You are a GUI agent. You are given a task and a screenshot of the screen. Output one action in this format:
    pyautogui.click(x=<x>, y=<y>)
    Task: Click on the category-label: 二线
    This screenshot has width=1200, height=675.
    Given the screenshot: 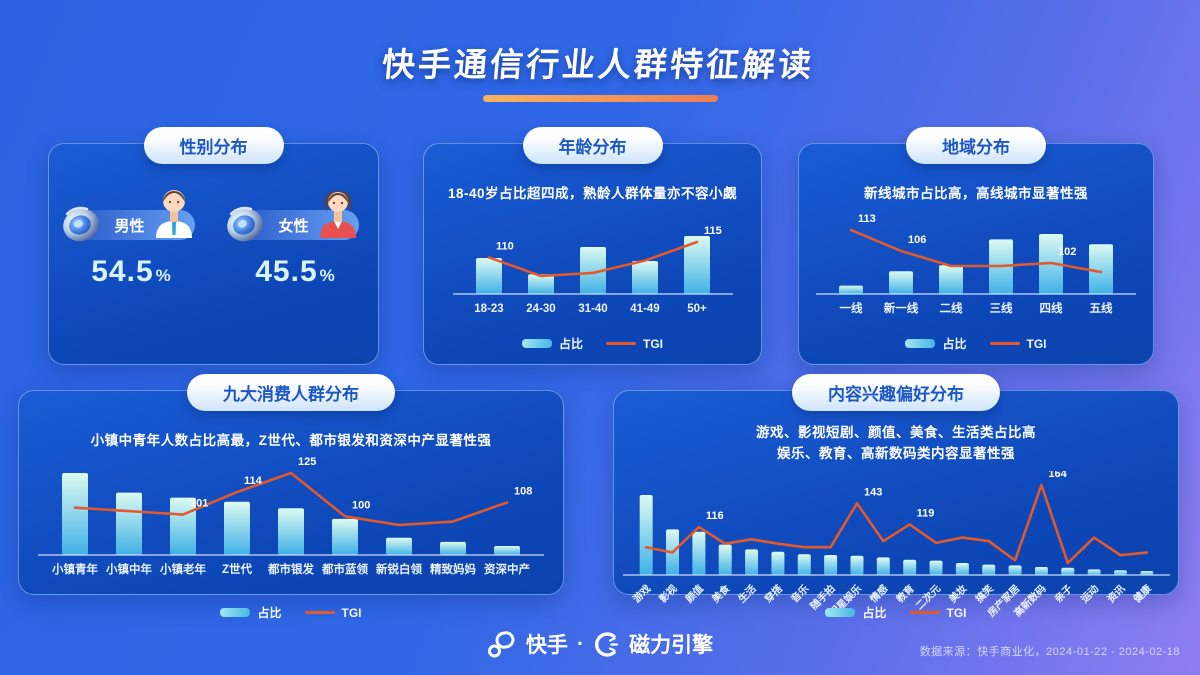 What is the action you would take?
    pyautogui.click(x=951, y=308)
    